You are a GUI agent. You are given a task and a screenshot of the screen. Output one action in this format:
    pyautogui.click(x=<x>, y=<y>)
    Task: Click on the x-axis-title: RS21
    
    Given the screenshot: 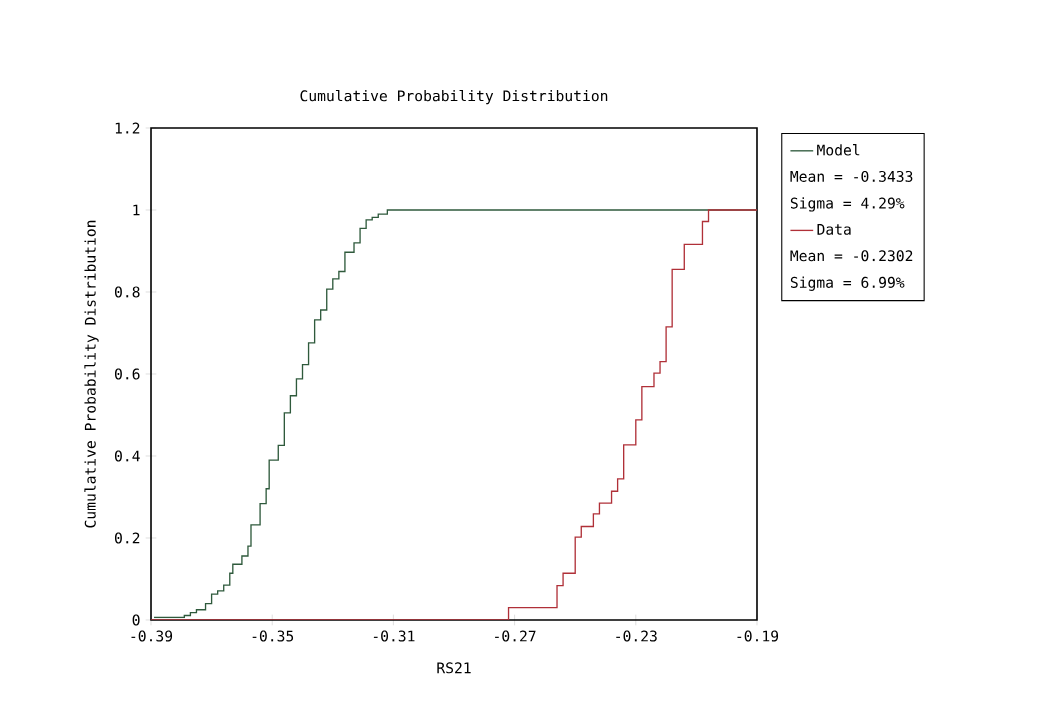 What is the action you would take?
    pyautogui.click(x=454, y=668)
    